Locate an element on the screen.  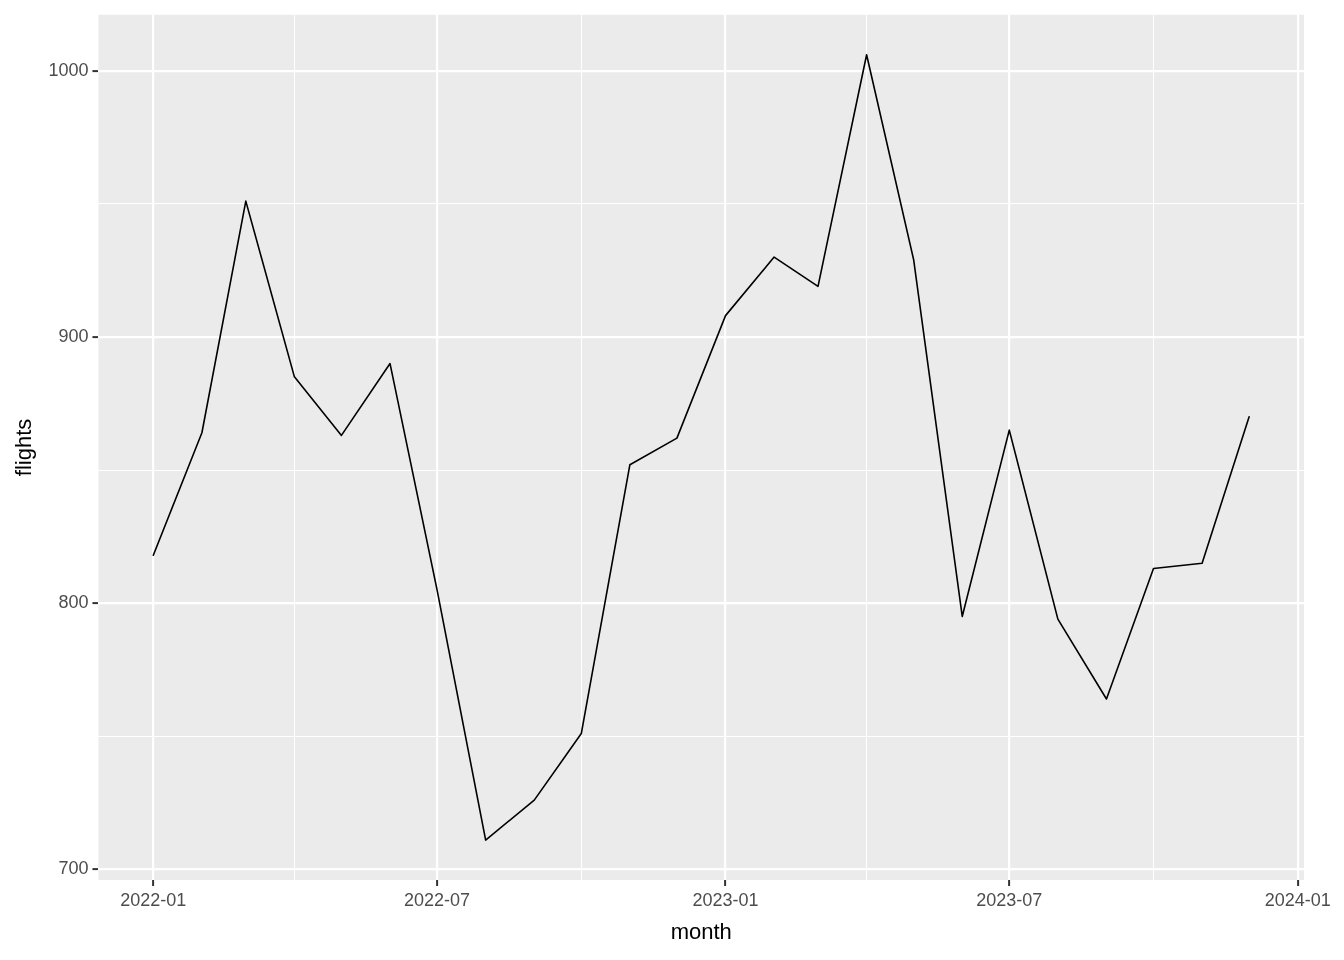
x-tick-label: 2022-01 is located at coordinates (153, 899).